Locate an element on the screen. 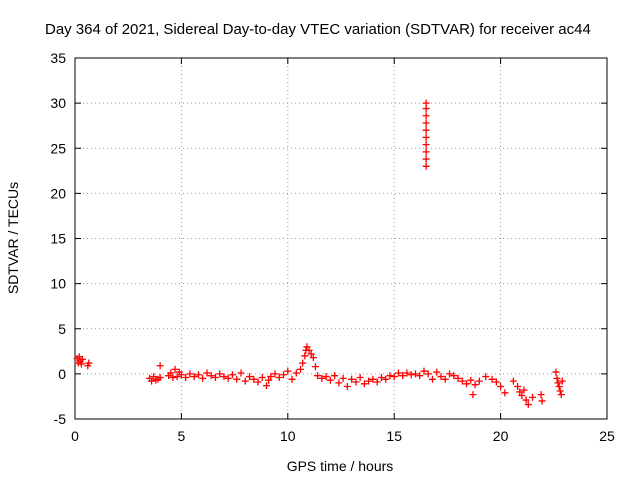  y-tick-label: 15 is located at coordinates (58, 239).